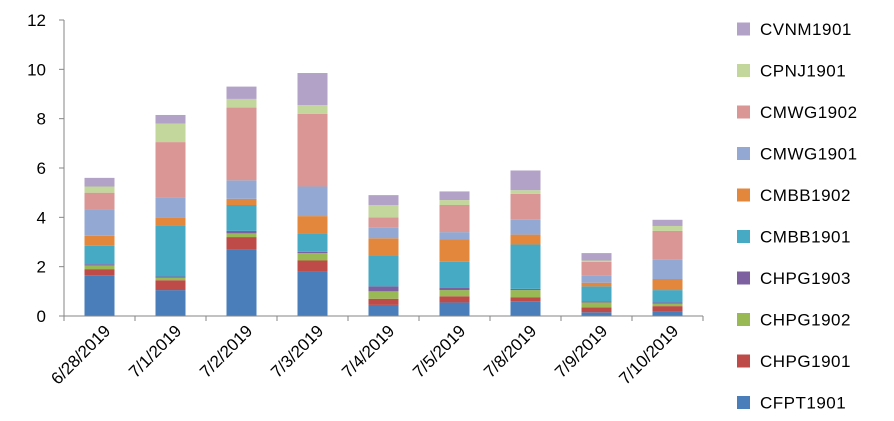  Describe the element at coordinates (80, 354) in the screenshot. I see `x-tick-label: 6/28/2019` at that location.